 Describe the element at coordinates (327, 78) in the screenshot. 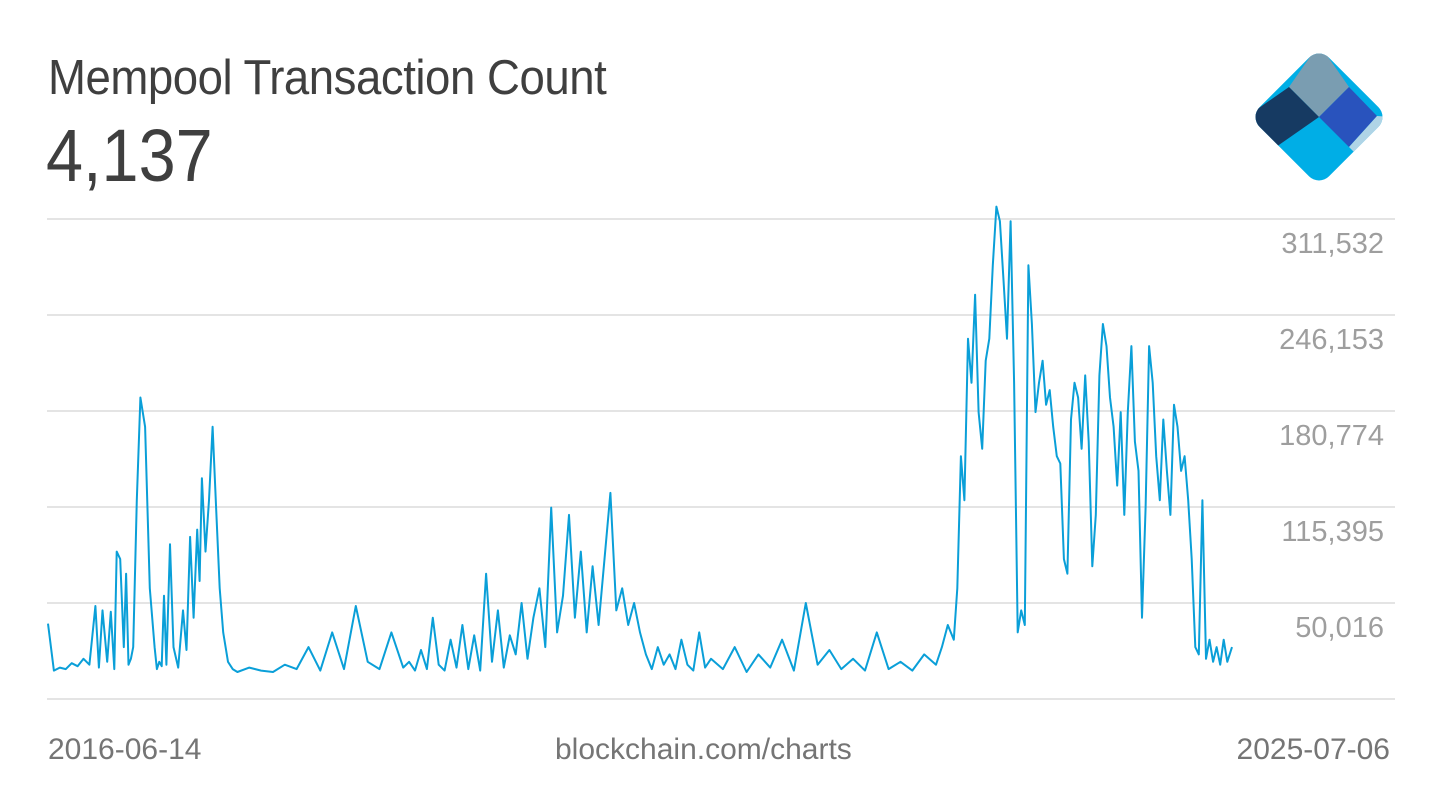

I see `chart-title: Mempool Transaction Count` at that location.